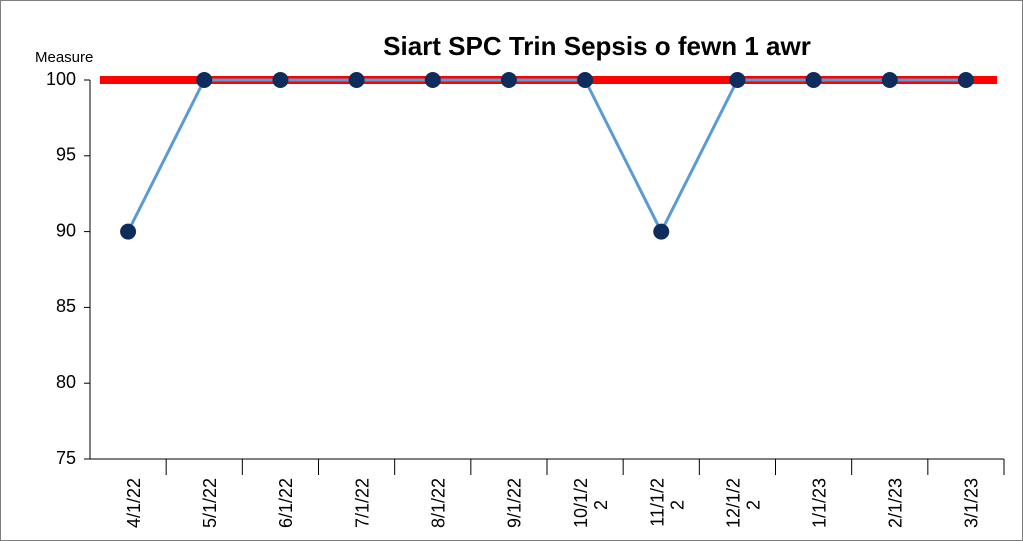 The height and width of the screenshot is (541, 1023). I want to click on x-tick-label: 5/1/22, so click(210, 503).